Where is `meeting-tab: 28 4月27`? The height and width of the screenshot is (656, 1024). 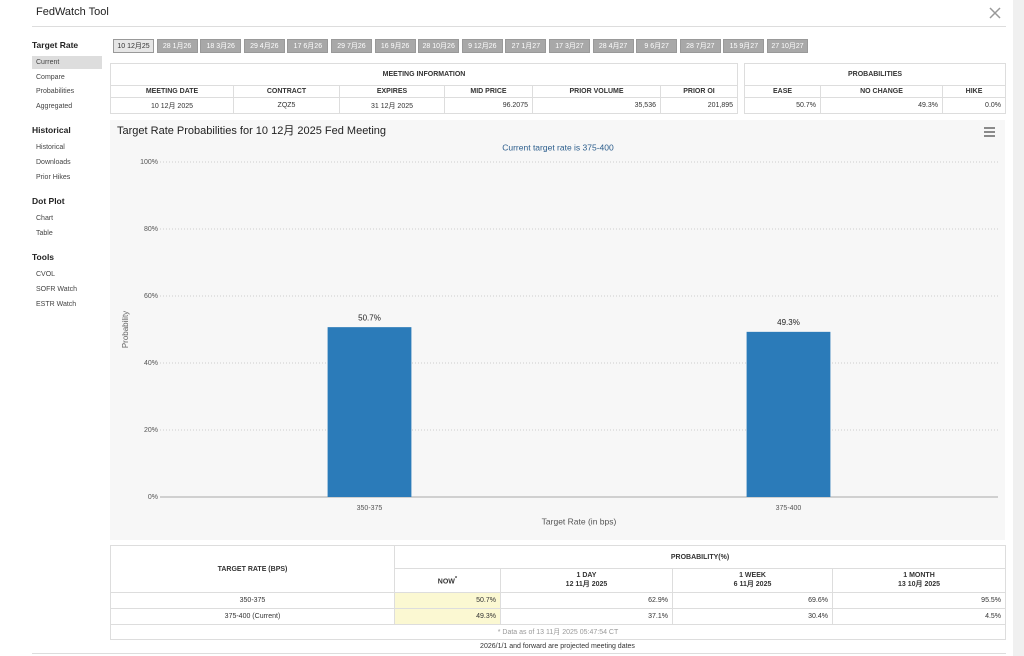 meeting-tab: 28 4月27 is located at coordinates (613, 46).